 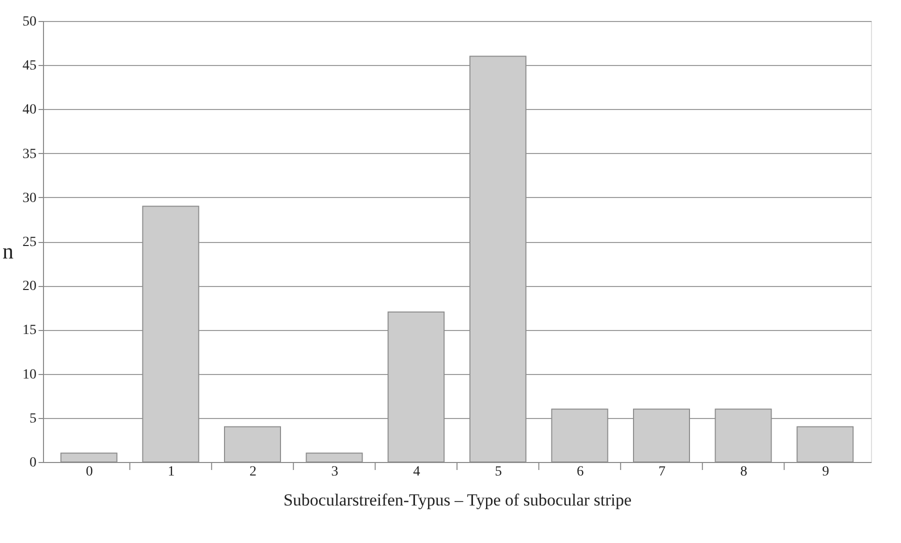 What do you see at coordinates (253, 472) in the screenshot?
I see `x-tick-label: 2` at bounding box center [253, 472].